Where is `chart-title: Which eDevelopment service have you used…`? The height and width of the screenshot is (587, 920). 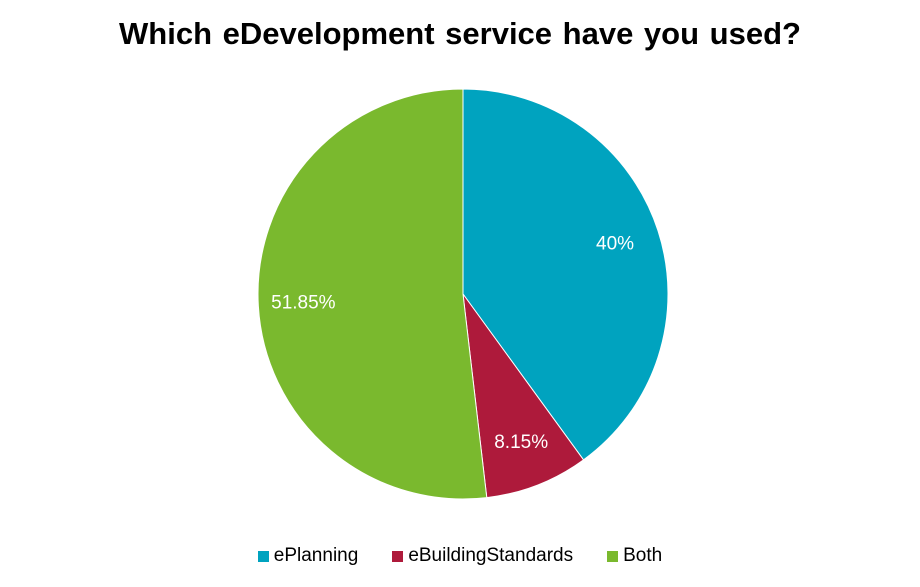
chart-title: Which eDevelopment service have you used… is located at coordinates (460, 33).